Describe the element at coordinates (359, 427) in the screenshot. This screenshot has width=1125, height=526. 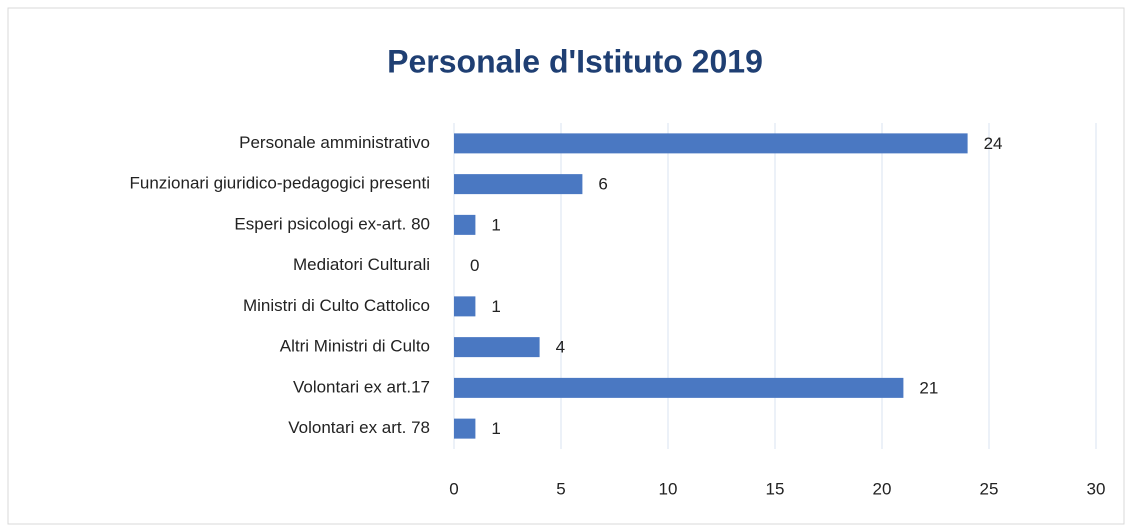
I see `y-tick-label: Volontari ex art. 78` at that location.